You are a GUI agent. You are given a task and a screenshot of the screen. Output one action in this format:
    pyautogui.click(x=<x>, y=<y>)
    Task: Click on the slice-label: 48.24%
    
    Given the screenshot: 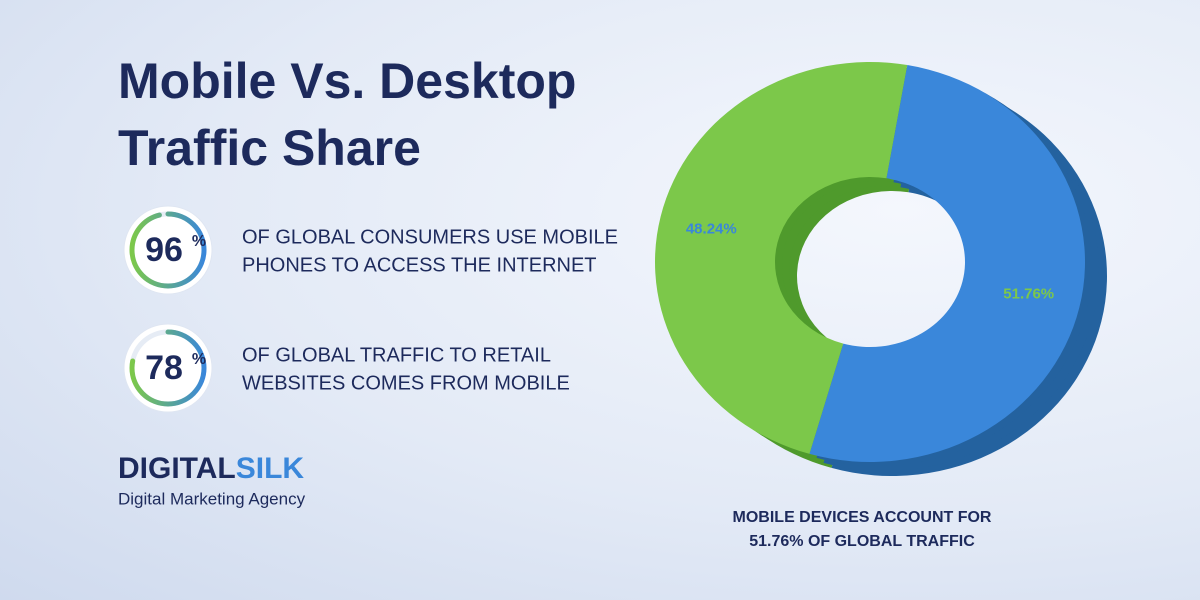 What is the action you would take?
    pyautogui.click(x=711, y=229)
    